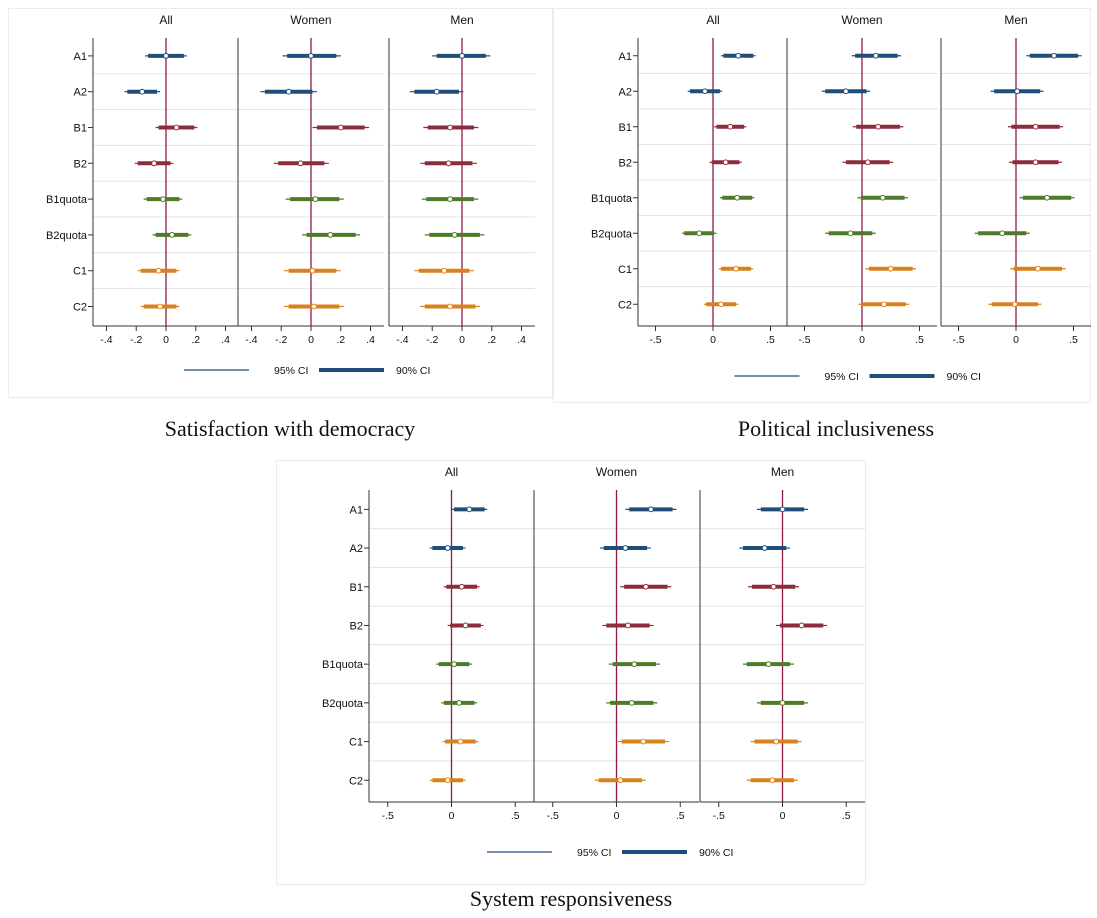 This screenshot has height=918, width=1097. What do you see at coordinates (571, 898) in the screenshot?
I see `caption-system-responsiveness: System responsiveness` at bounding box center [571, 898].